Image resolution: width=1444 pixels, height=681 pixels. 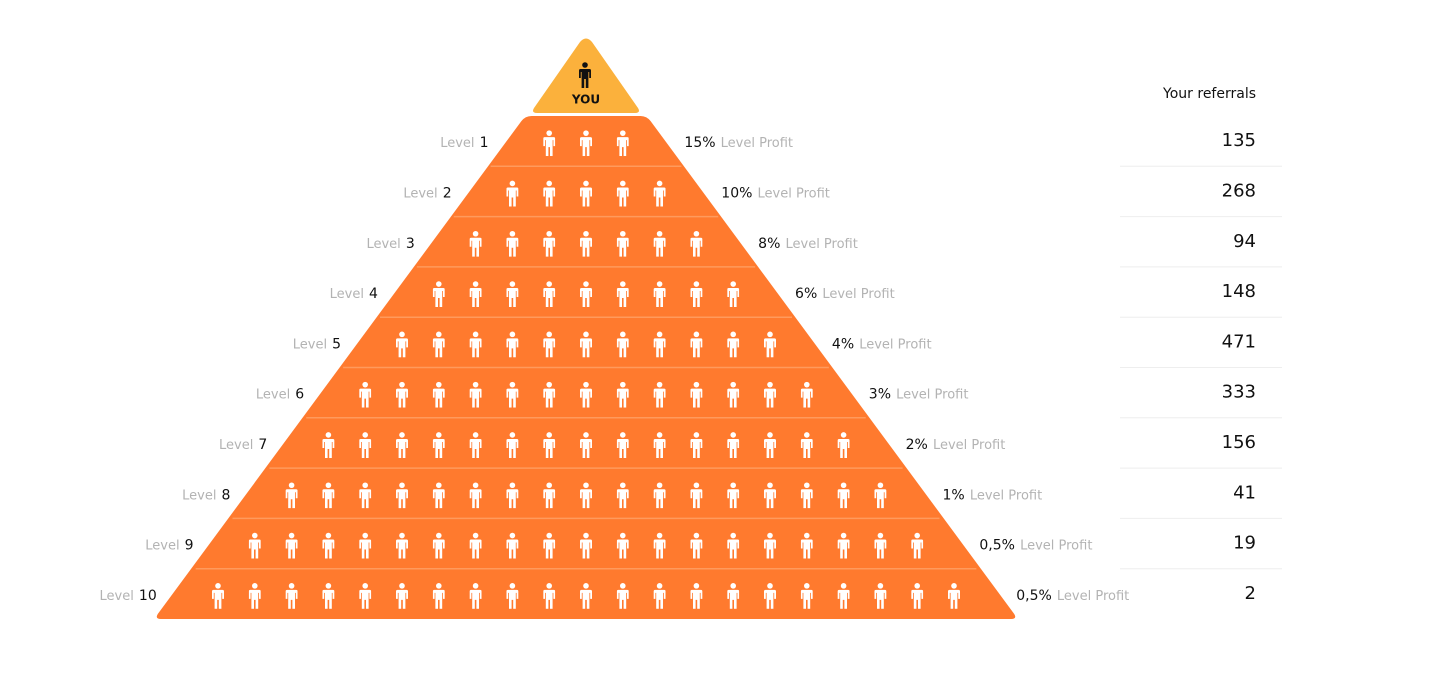 I want to click on referral-count: 148, so click(x=1239, y=291).